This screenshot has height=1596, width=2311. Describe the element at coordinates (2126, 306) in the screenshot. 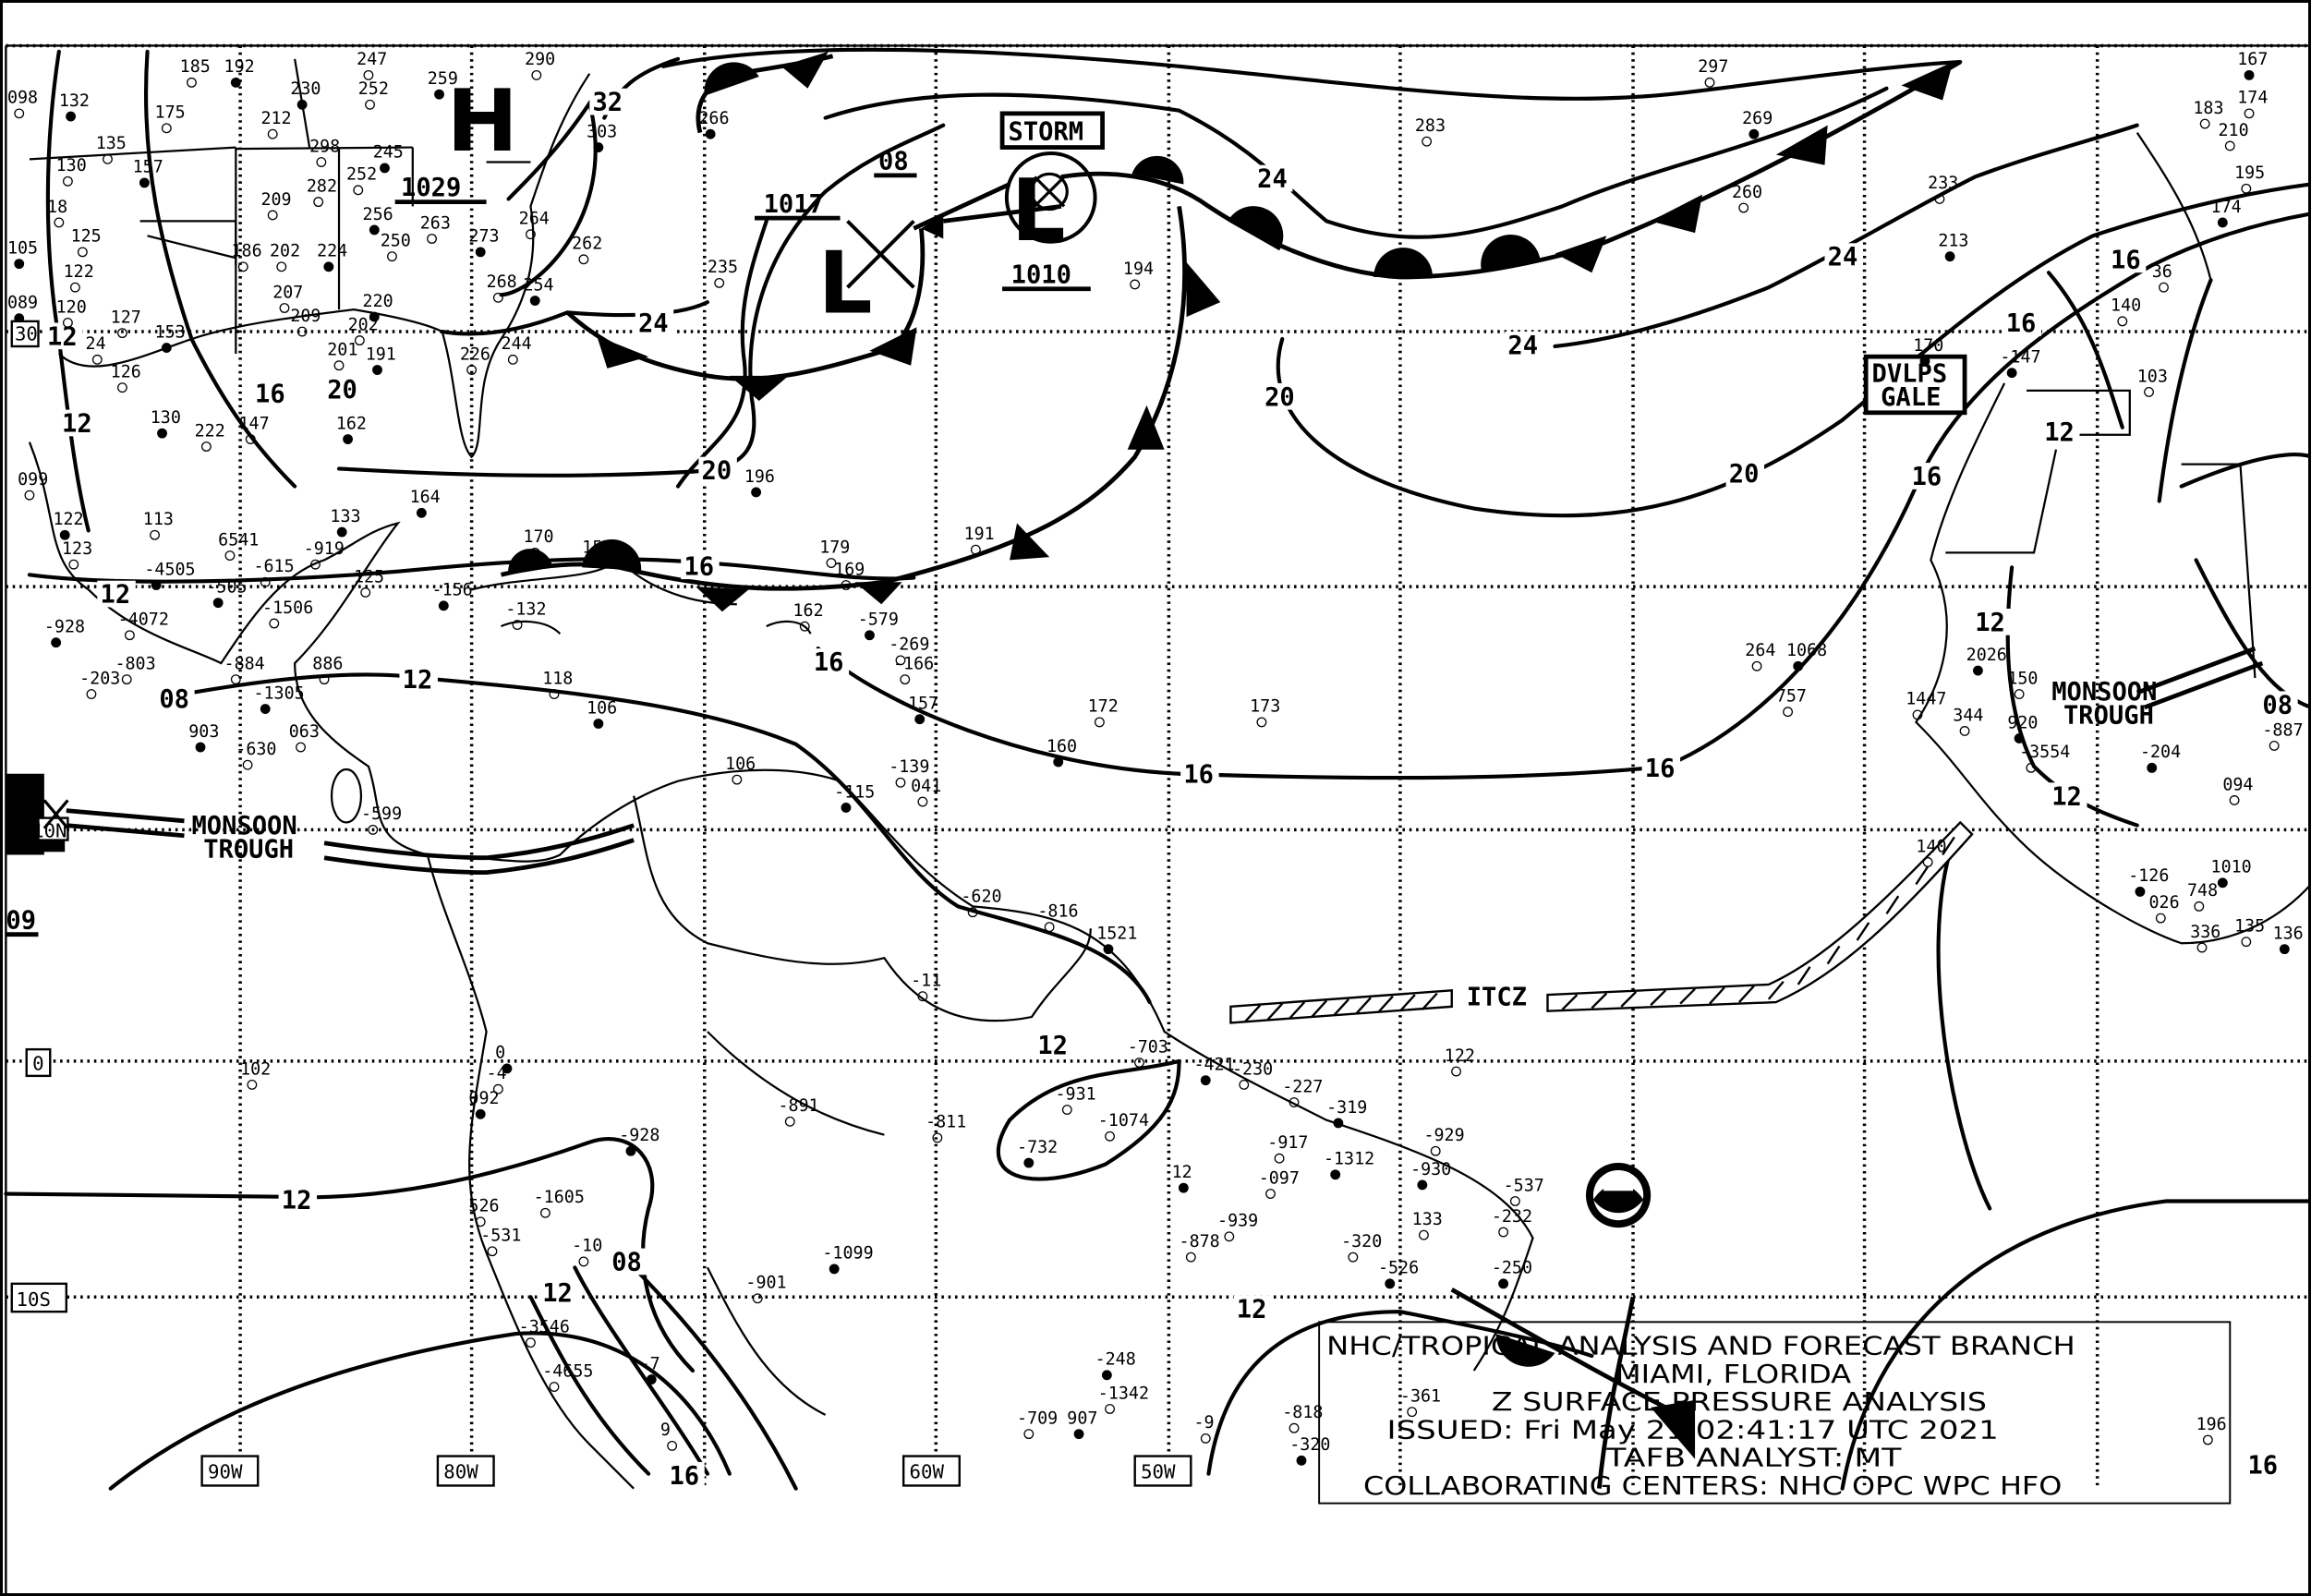

I see `station-value: 140` at that location.